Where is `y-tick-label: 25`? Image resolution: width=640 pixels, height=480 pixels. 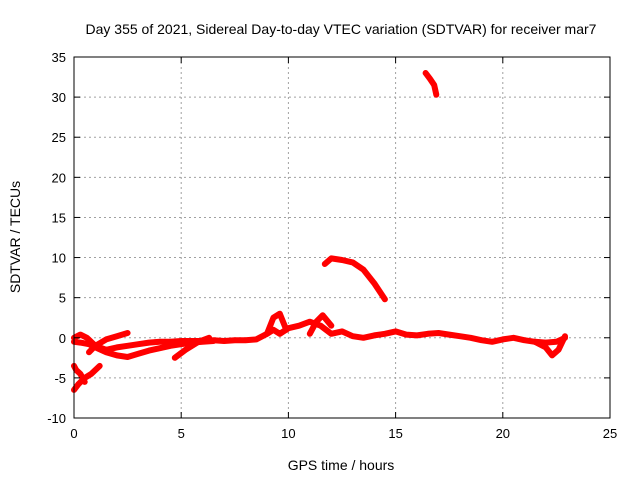 y-tick-label: 25 is located at coordinates (59, 137).